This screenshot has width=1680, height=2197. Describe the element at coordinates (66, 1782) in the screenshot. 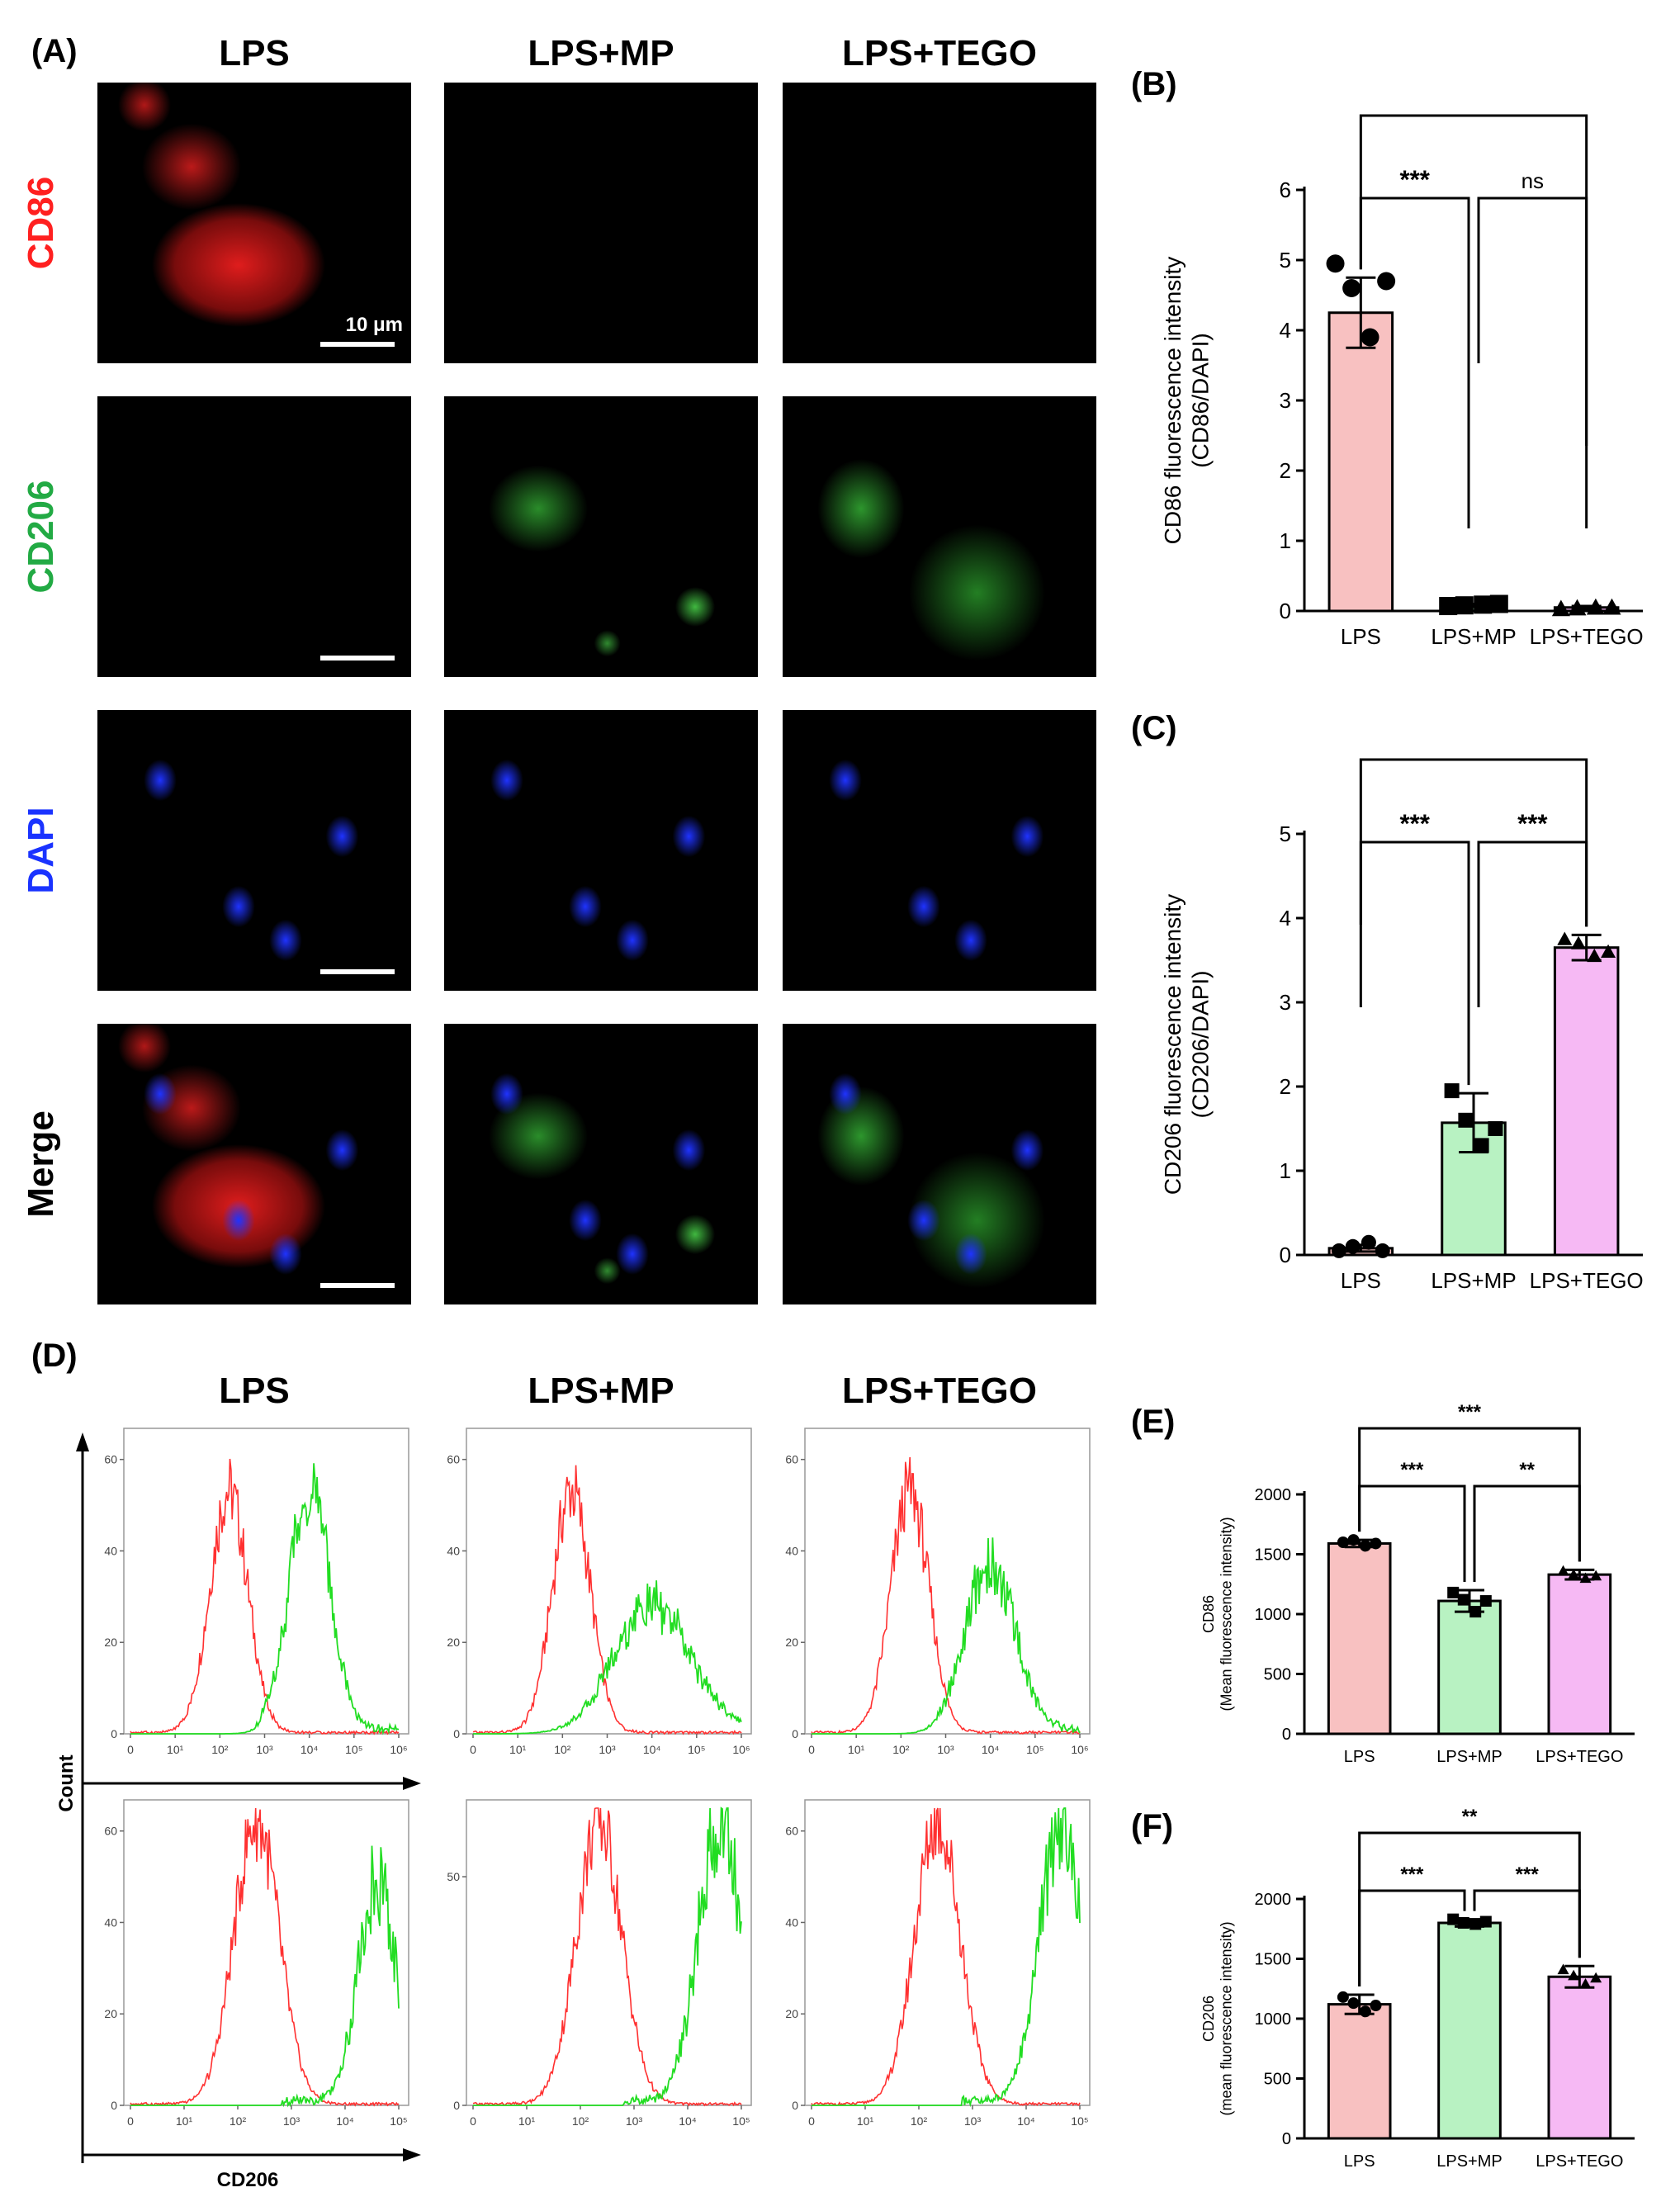

I see `count-axis-label: Count` at that location.